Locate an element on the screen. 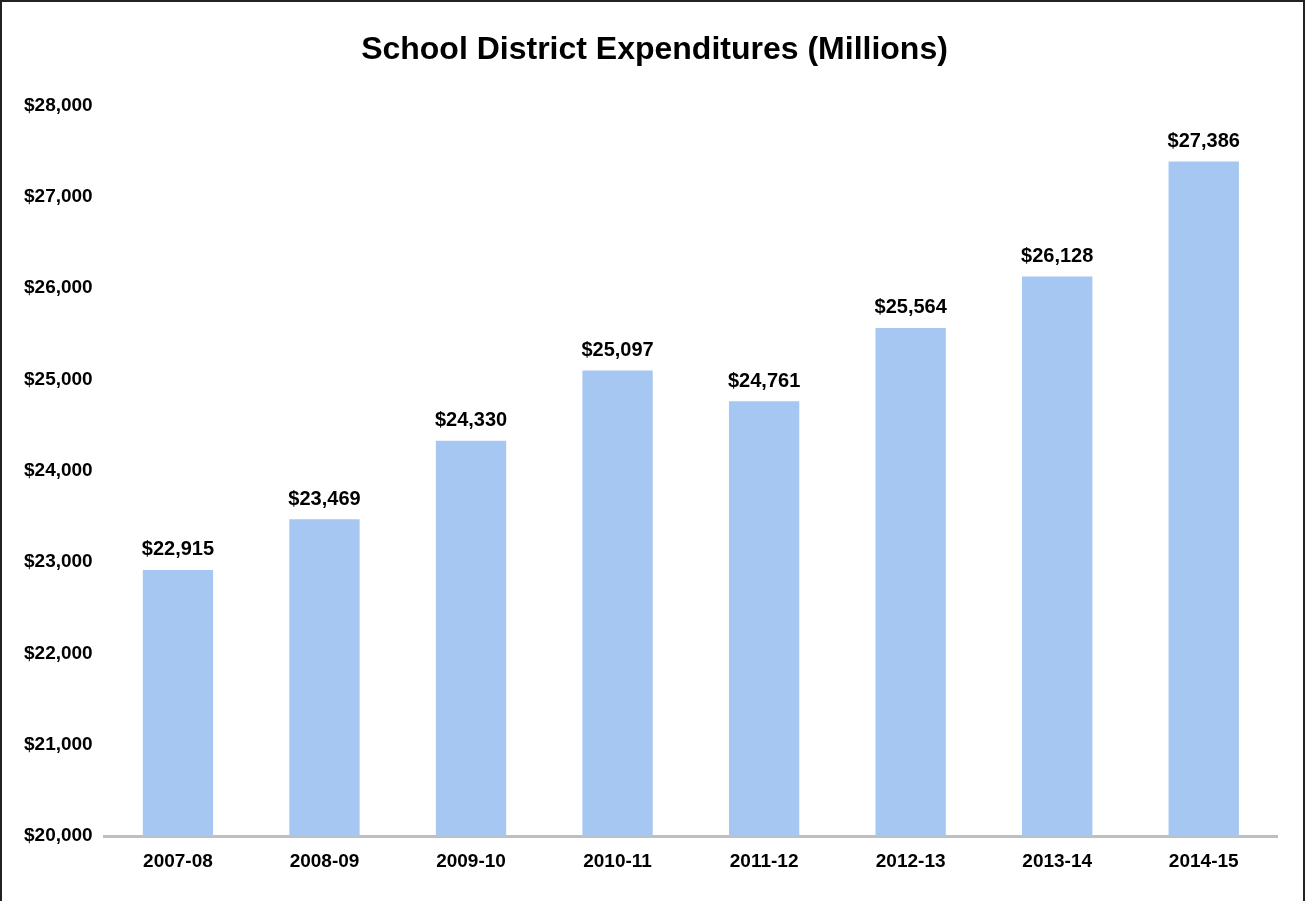 Image resolution: width=1309 pixels, height=901 pixels. data-label: $24,761 is located at coordinates (764, 379).